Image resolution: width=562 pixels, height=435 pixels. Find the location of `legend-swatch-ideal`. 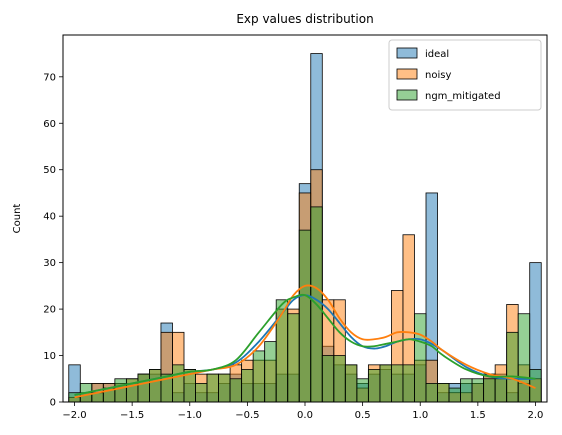

legend-swatch-ideal is located at coordinates (407, 53).